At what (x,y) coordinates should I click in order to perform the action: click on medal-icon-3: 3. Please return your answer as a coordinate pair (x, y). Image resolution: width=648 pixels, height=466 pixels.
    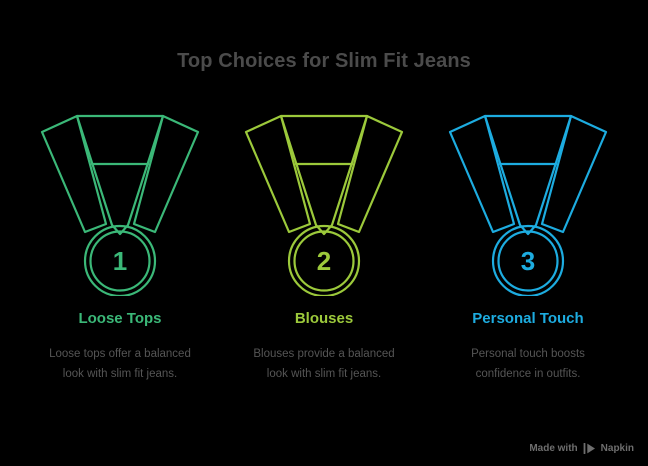
    Looking at the image, I should click on (528, 205).